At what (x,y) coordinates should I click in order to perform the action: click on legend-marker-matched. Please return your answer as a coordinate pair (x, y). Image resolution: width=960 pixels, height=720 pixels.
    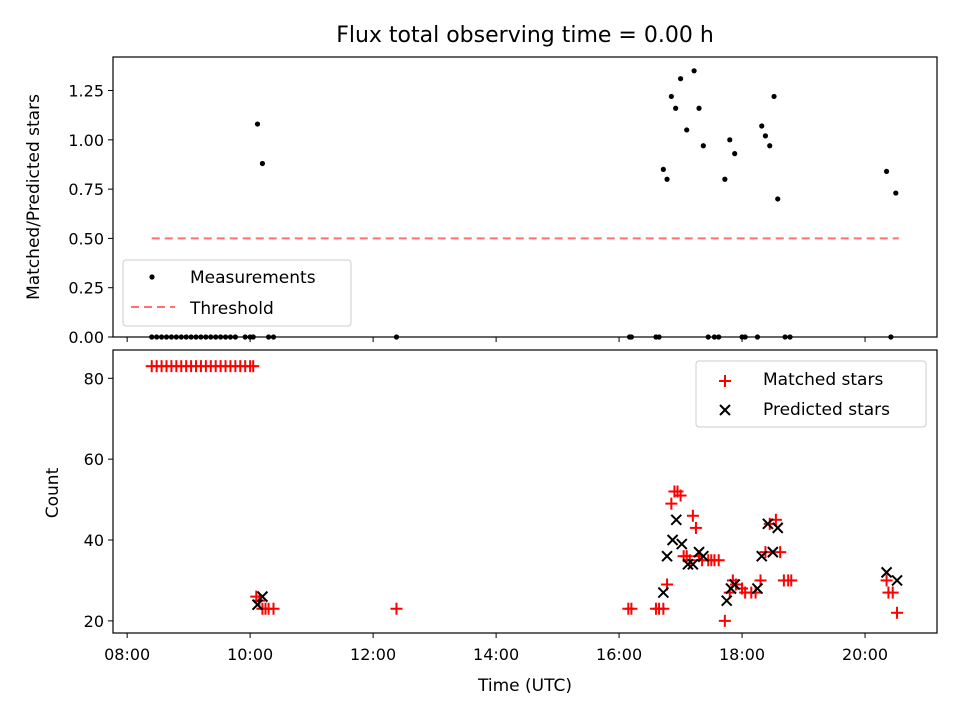
    Looking at the image, I should click on (725, 381).